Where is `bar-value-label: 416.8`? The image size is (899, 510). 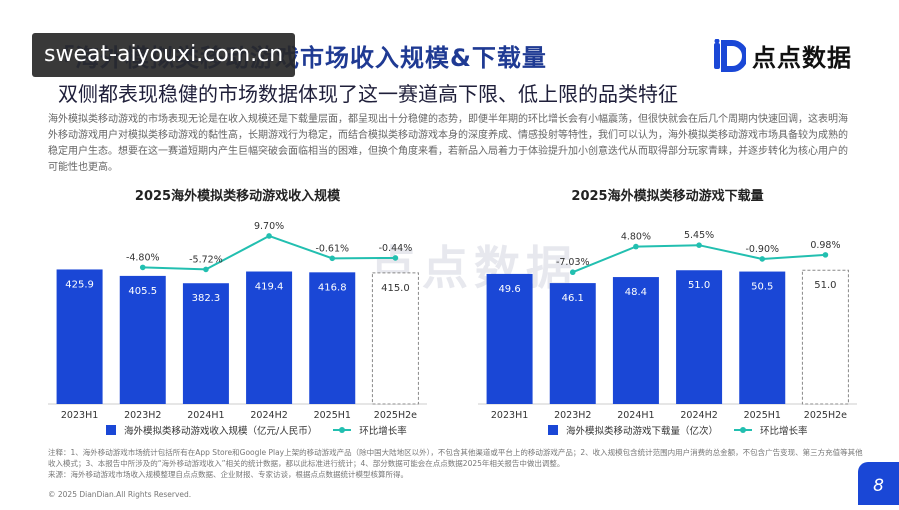
bar-value-label: 416.8 is located at coordinates (332, 287).